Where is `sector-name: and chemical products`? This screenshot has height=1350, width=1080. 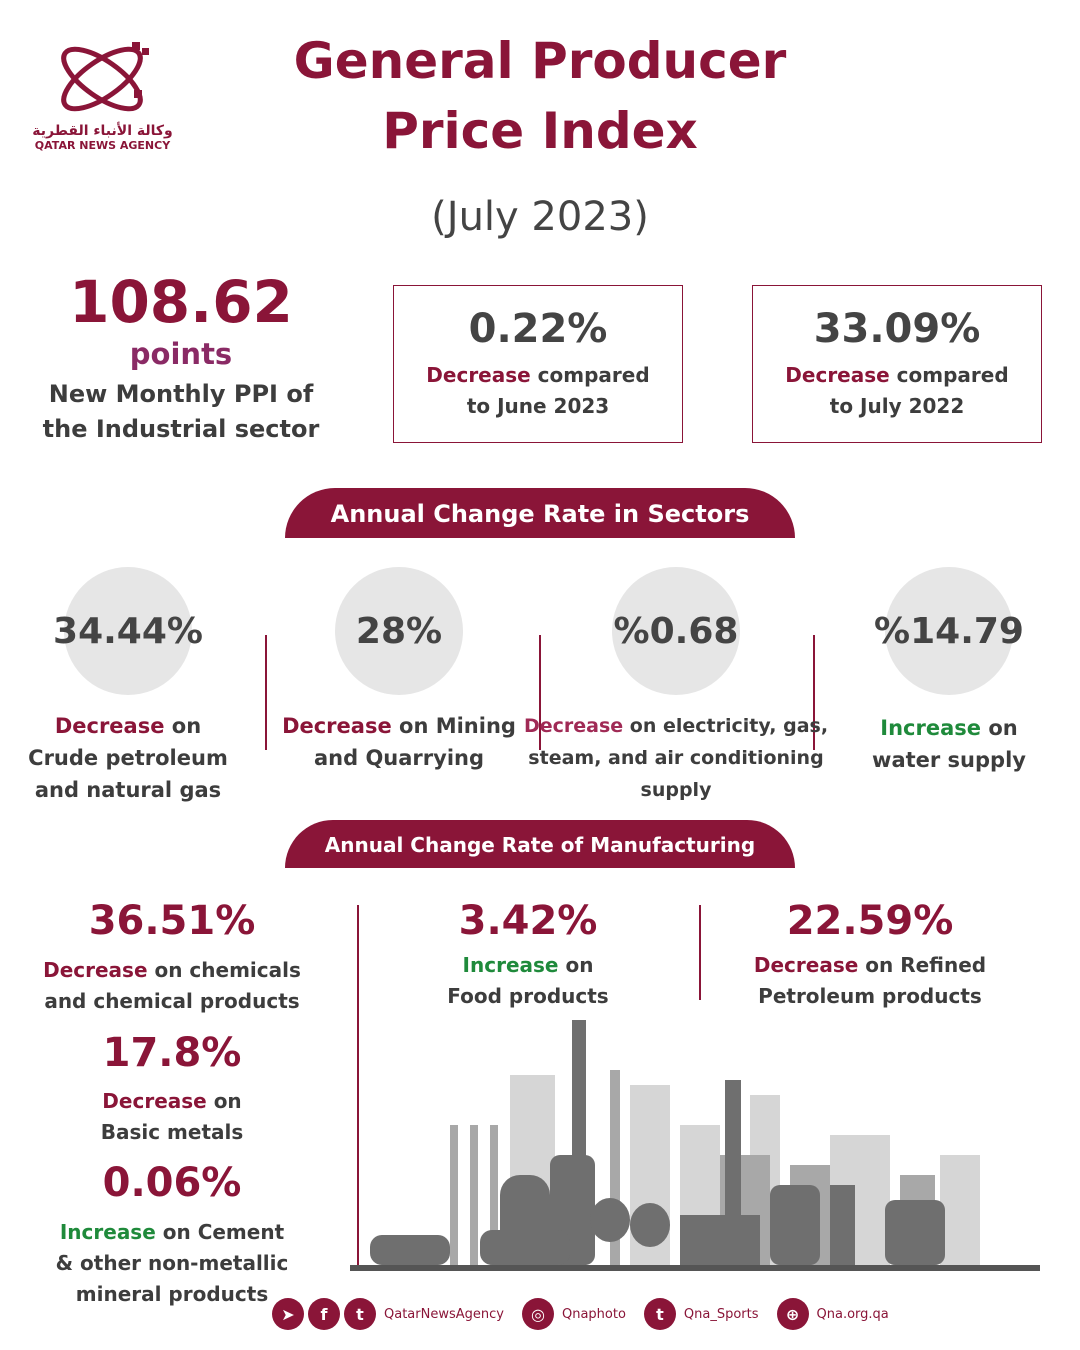 sector-name: and chemical products is located at coordinates (172, 1001).